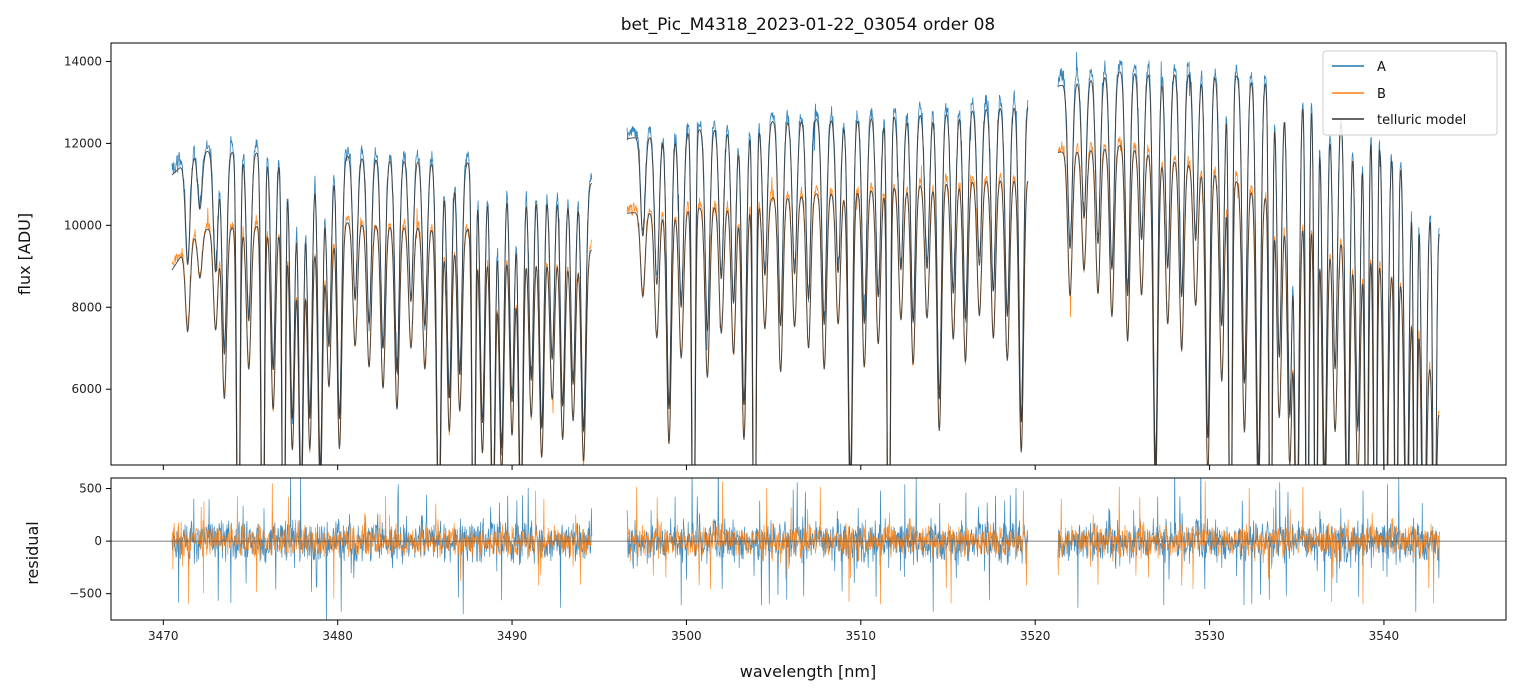 The width and height of the screenshot is (1520, 696). What do you see at coordinates (686, 636) in the screenshot?
I see `x-tick-label: 3500` at bounding box center [686, 636].